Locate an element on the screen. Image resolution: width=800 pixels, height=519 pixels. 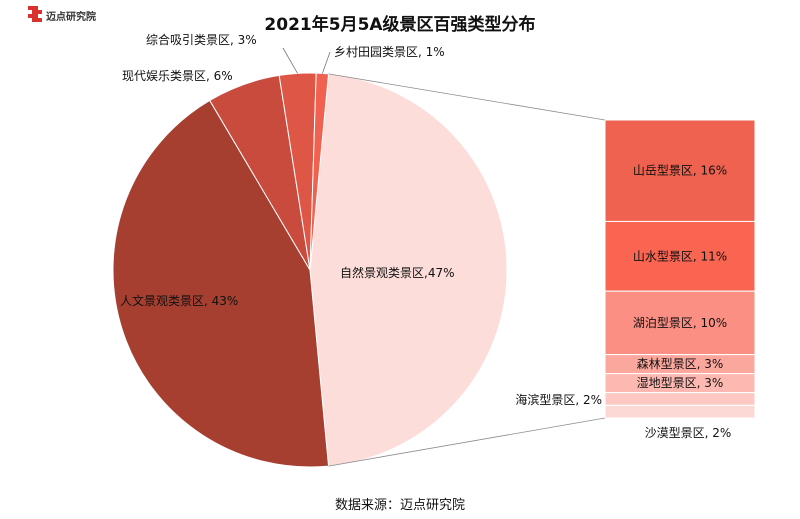
breakdown-label: 海滨型景区, 2% is located at coordinates (558, 399).